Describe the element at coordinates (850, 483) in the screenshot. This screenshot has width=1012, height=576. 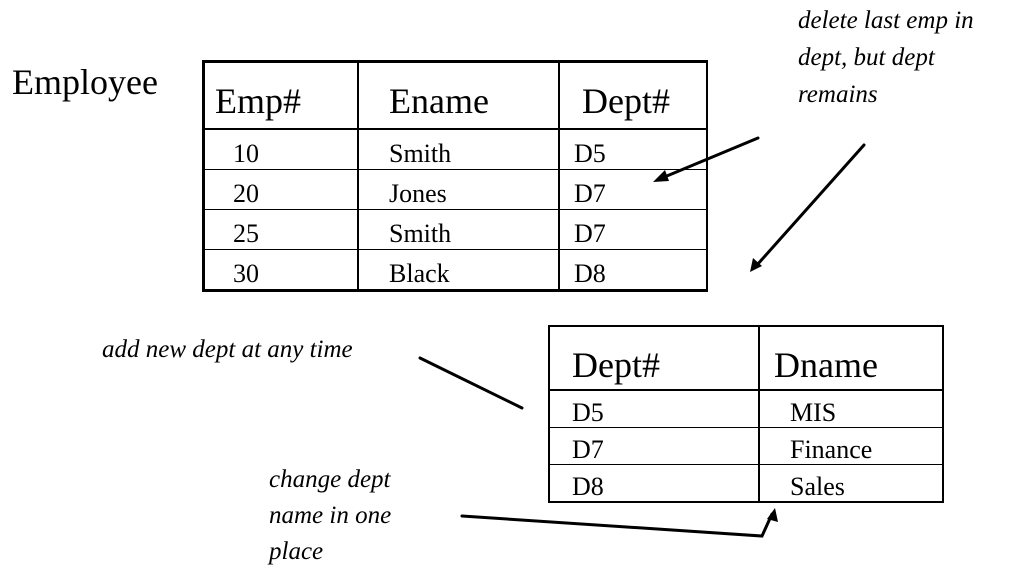
I see `department-cell-dname: Sales` at that location.